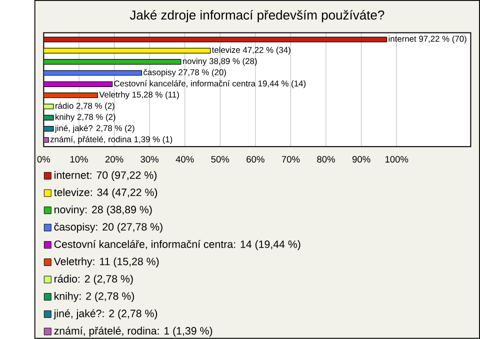 The width and height of the screenshot is (480, 339). Describe the element at coordinates (105, 176) in the screenshot. I see `legend-label: internet: 70 (97,22 %)` at that location.